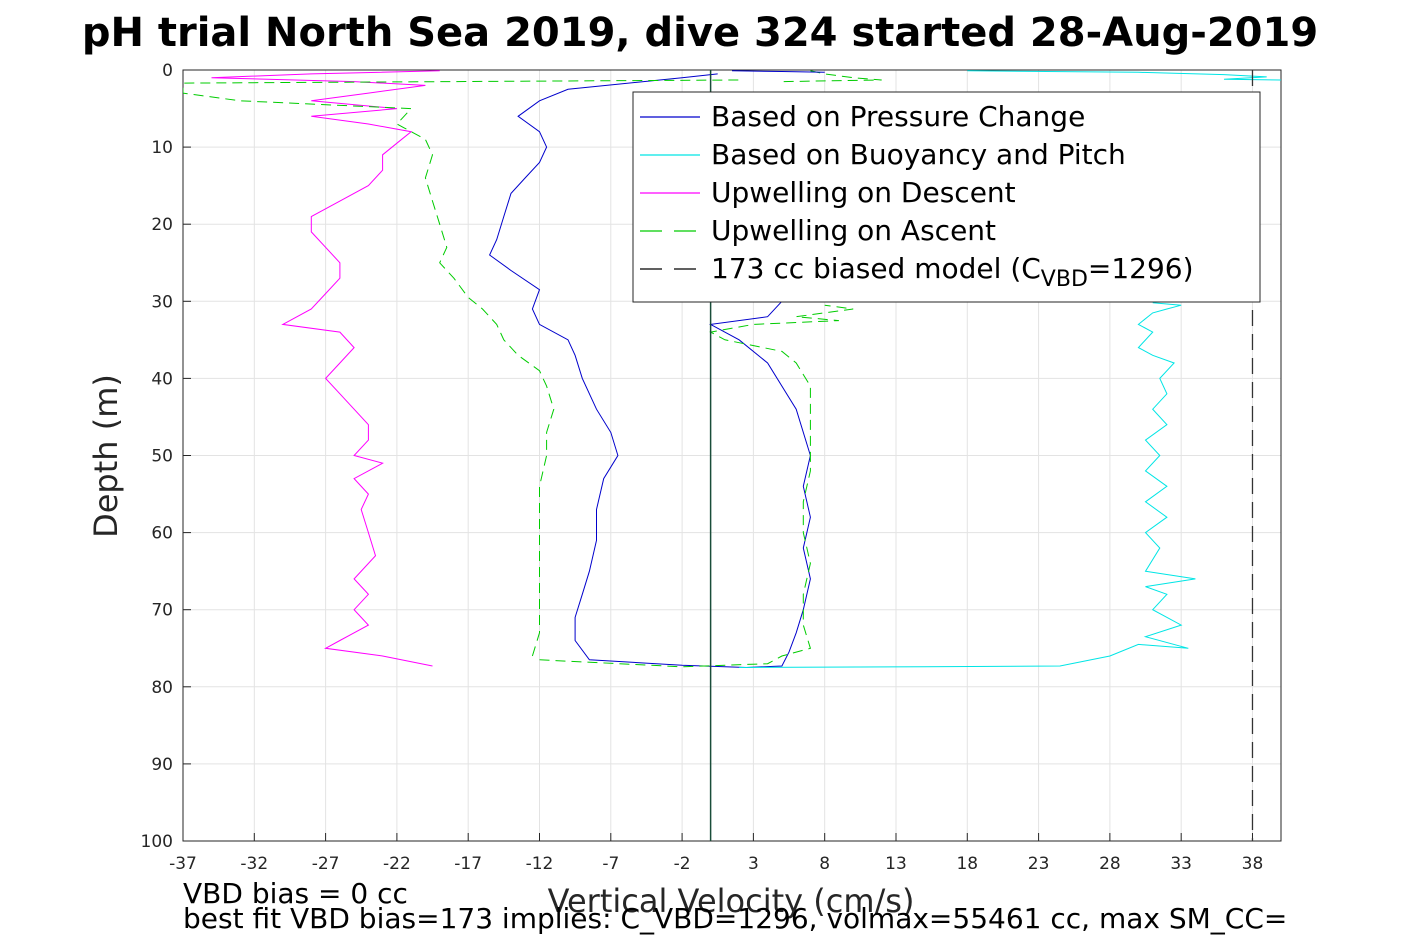 Image resolution: width=1417 pixels, height=945 pixels. Describe the element at coordinates (716, 853) in the screenshot. I see `x-axis-ticks: -37 -32 -27 -22 -17 -12 -7 -2 3 8 13 18 23 28 33 38` at that location.